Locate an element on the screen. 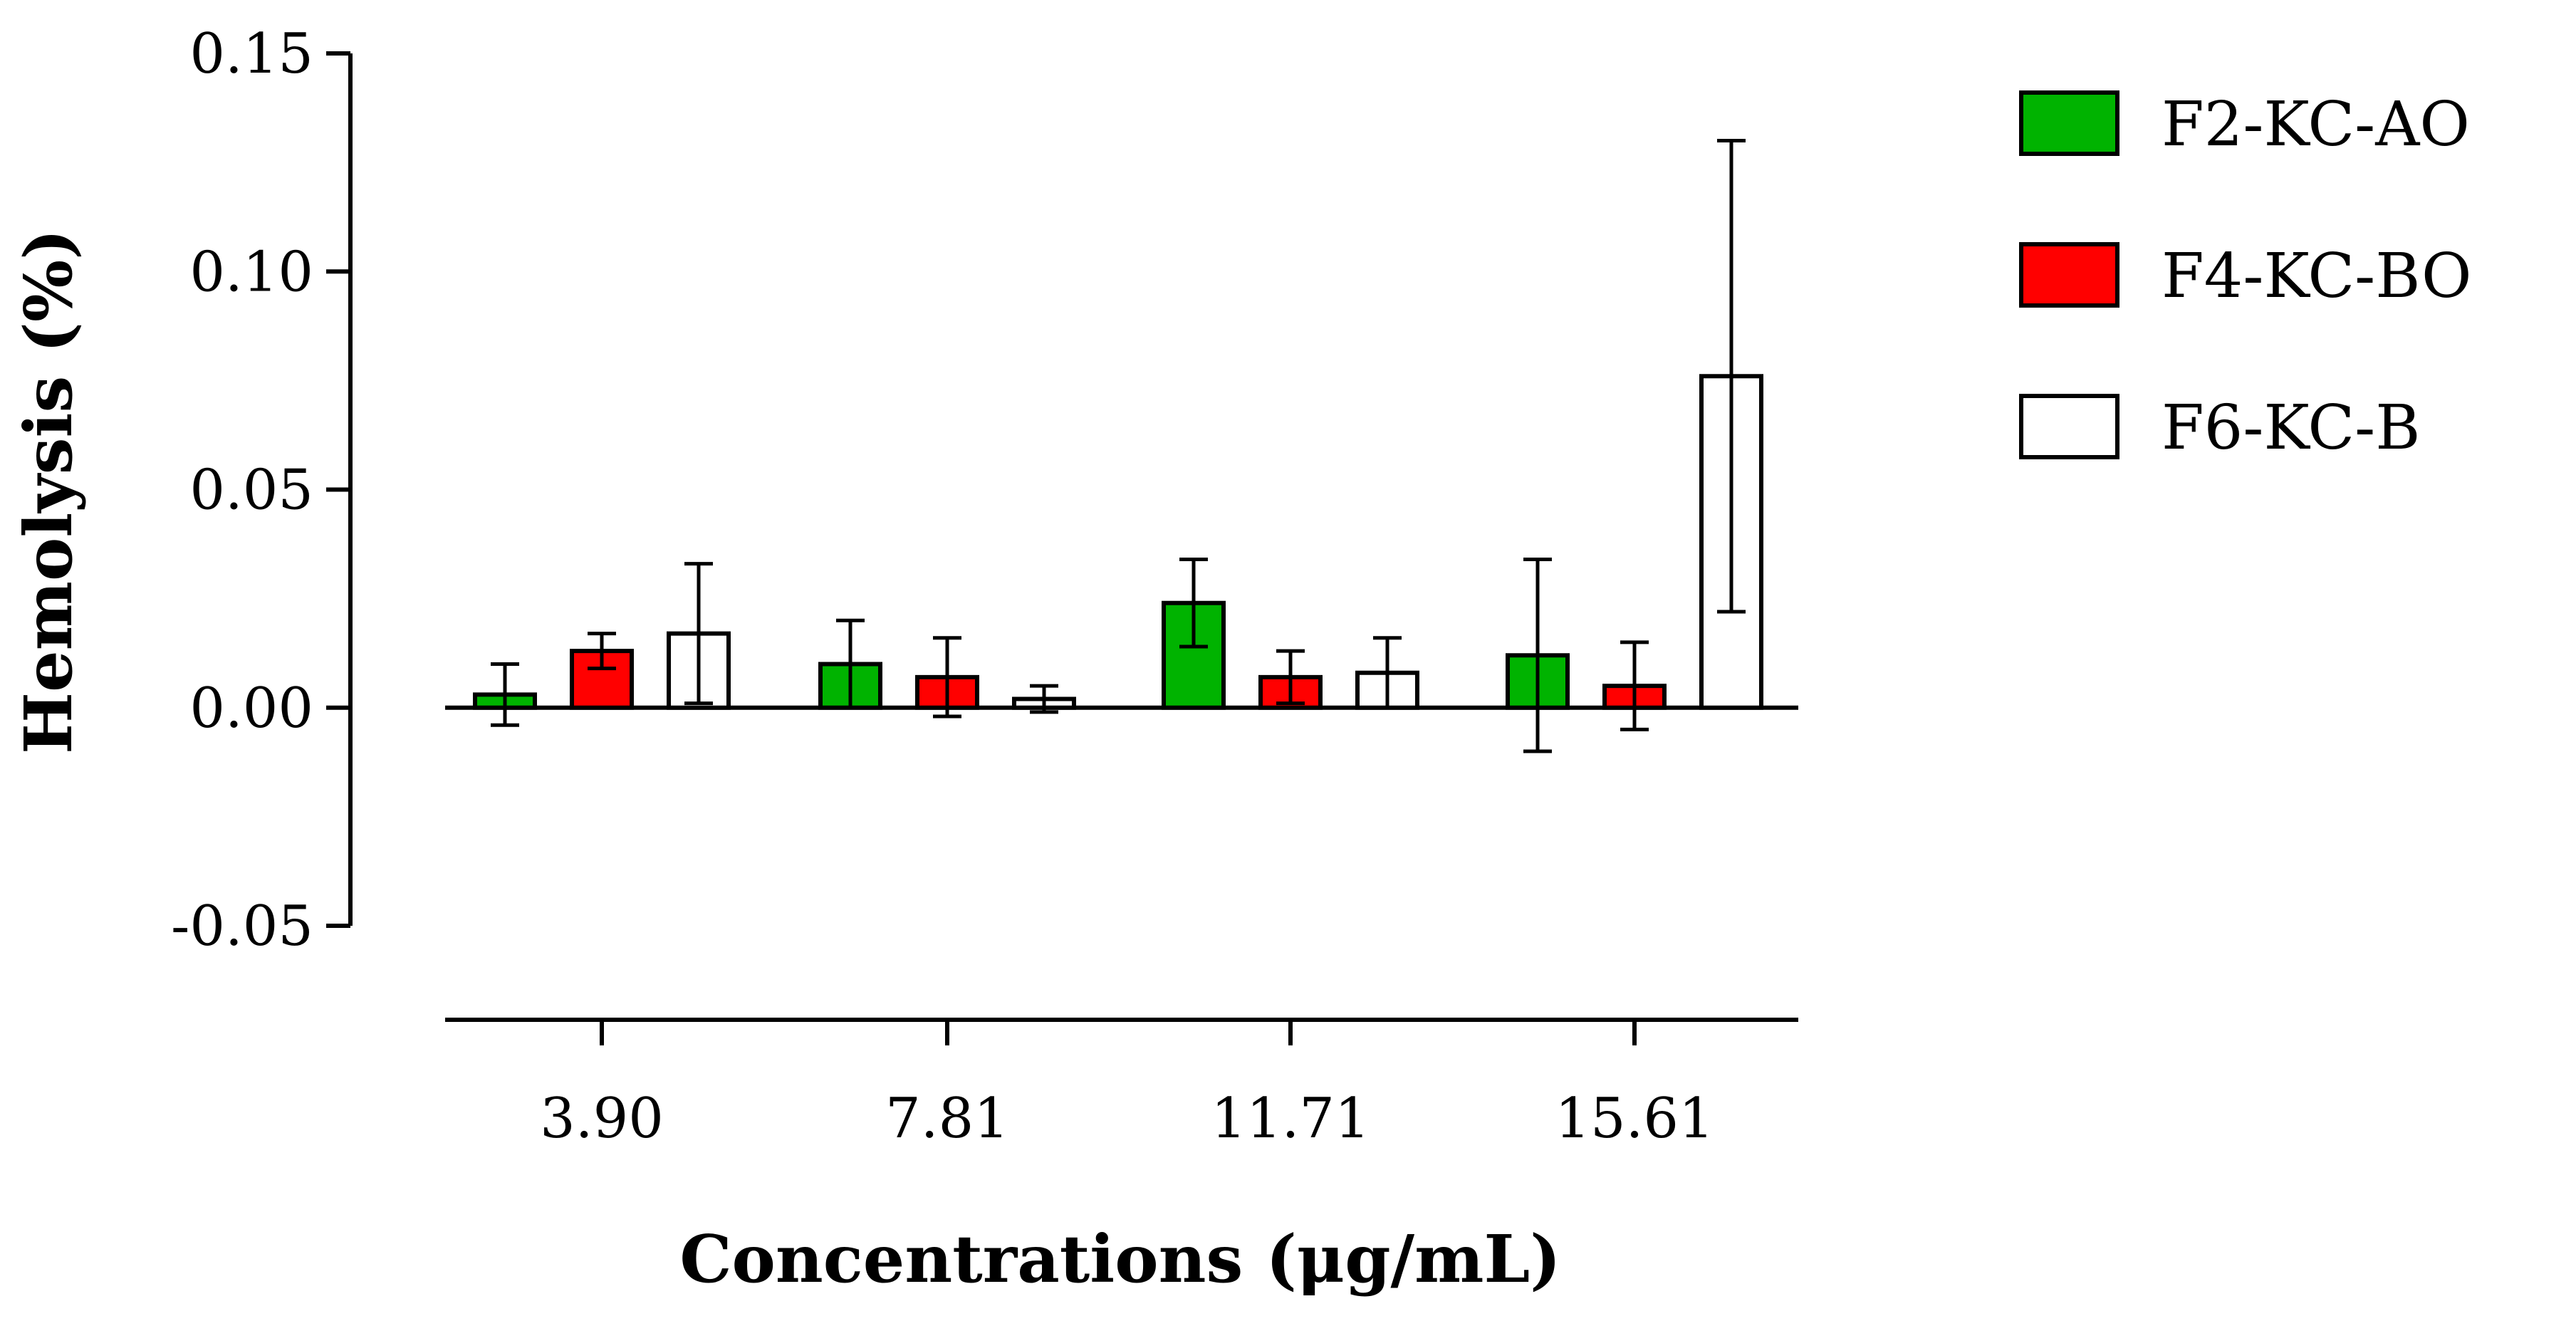  x-axis: 3.90 7.81 11.71 15.61 is located at coordinates (1121, 1084).